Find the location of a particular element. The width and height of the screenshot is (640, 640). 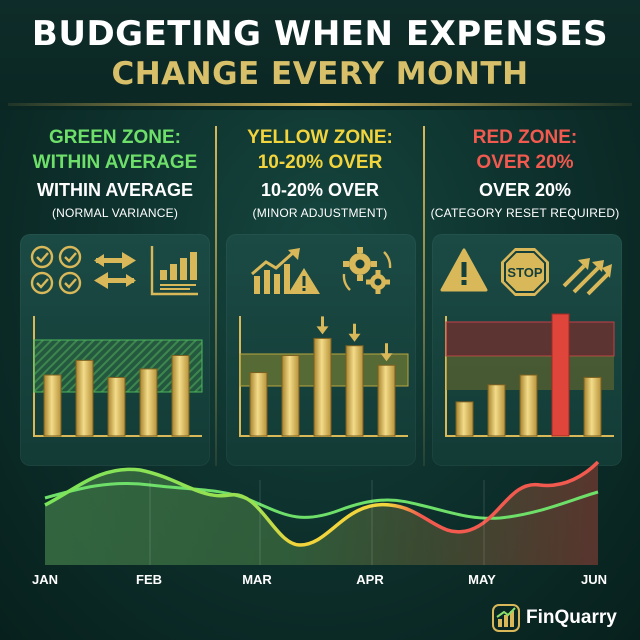

target-band is located at coordinates (530, 339).